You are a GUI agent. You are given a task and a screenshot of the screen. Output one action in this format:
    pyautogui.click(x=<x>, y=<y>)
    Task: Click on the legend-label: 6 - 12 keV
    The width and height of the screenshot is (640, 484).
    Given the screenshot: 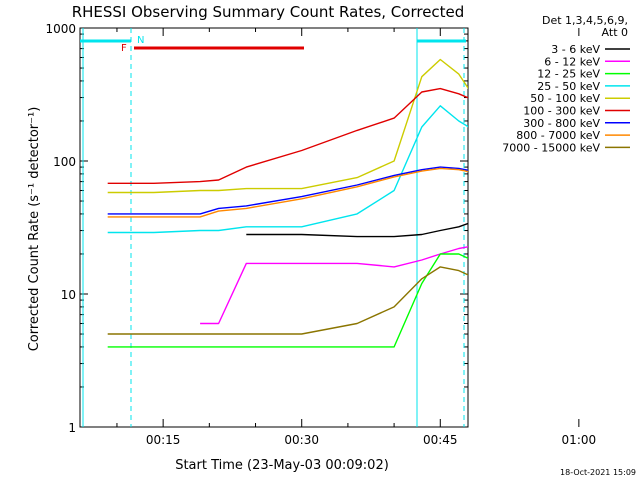 What is the action you would take?
    pyautogui.click(x=572, y=61)
    